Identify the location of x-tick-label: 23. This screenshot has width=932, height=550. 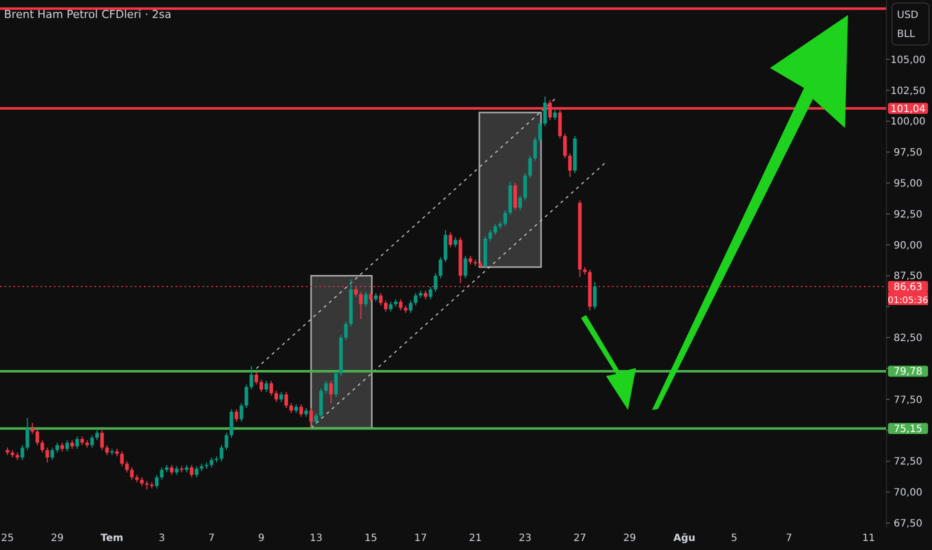
(525, 538).